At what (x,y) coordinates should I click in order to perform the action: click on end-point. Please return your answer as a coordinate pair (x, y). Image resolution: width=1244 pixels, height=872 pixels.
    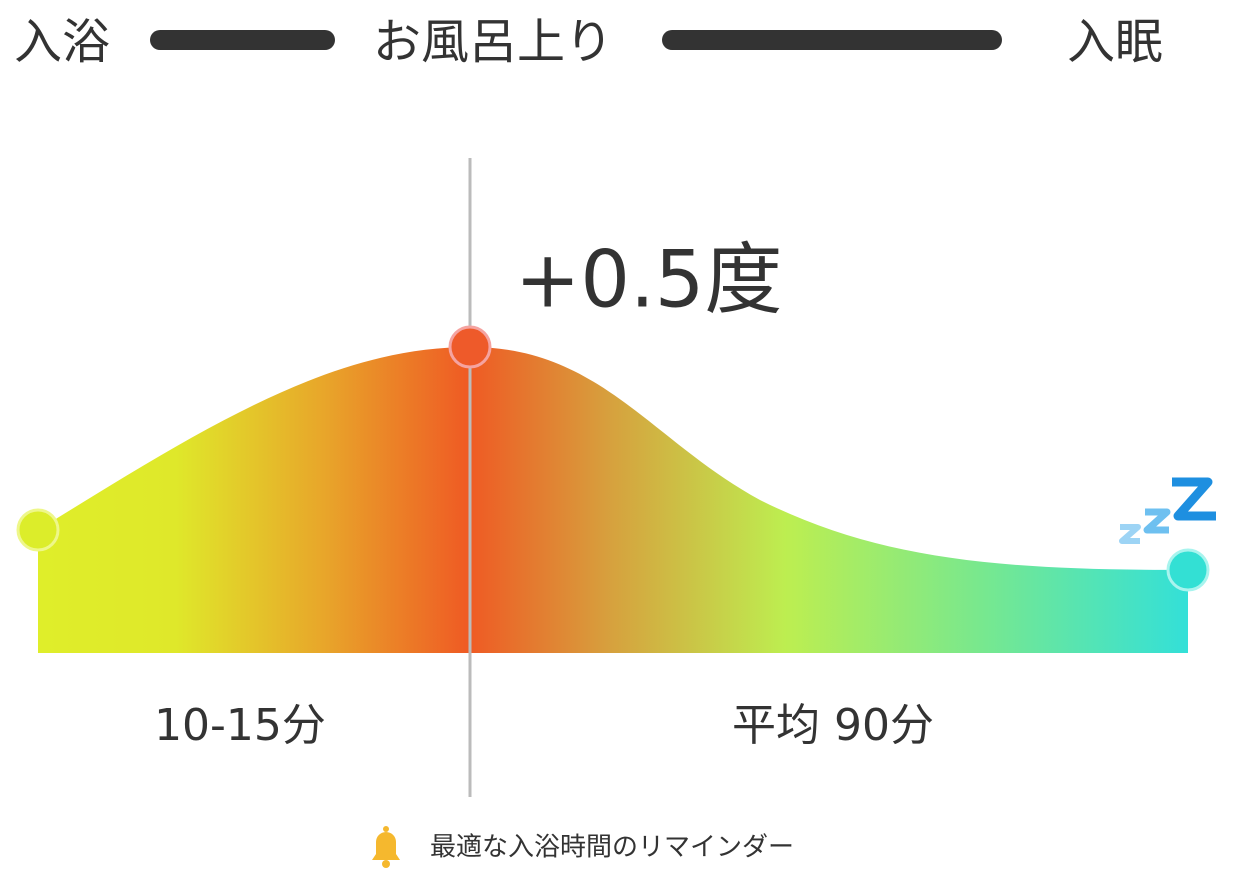
    Looking at the image, I should click on (1188, 570).